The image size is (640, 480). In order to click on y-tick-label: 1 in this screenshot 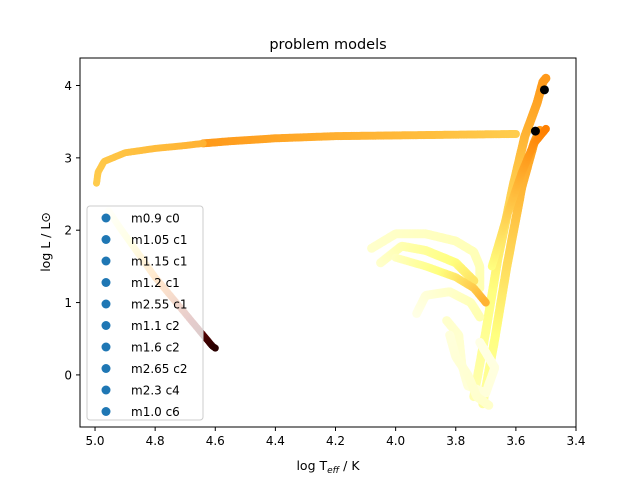, I will do `click(68, 303)`.